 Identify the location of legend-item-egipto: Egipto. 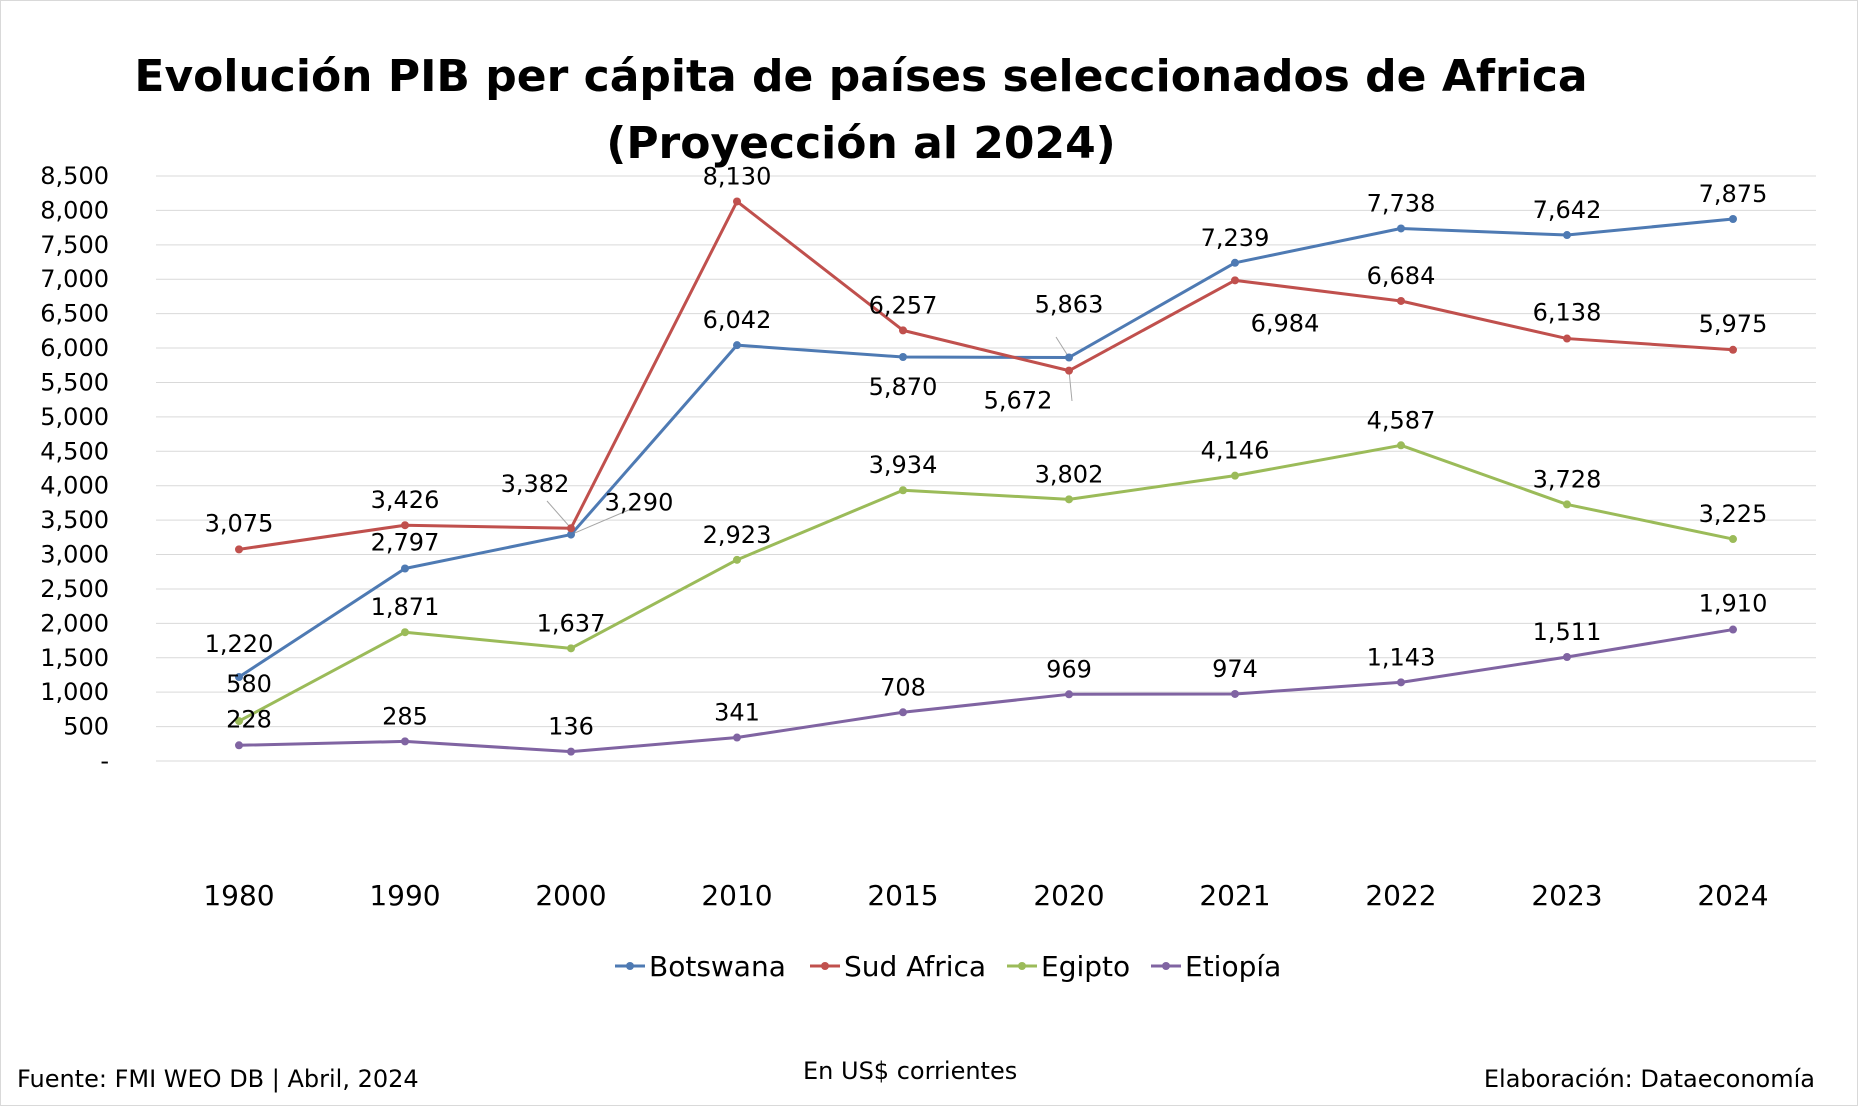
(1068, 966).